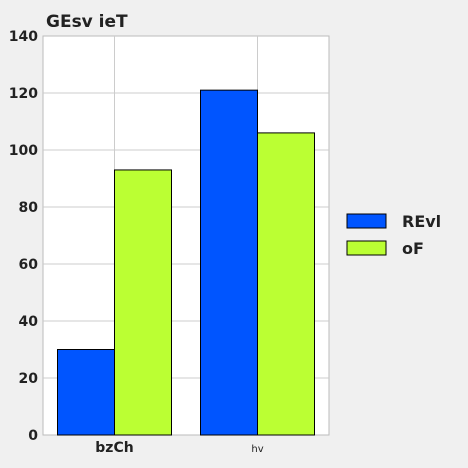  Describe the element at coordinates (29, 208) in the screenshot. I see `y-tick-label: 80` at that location.